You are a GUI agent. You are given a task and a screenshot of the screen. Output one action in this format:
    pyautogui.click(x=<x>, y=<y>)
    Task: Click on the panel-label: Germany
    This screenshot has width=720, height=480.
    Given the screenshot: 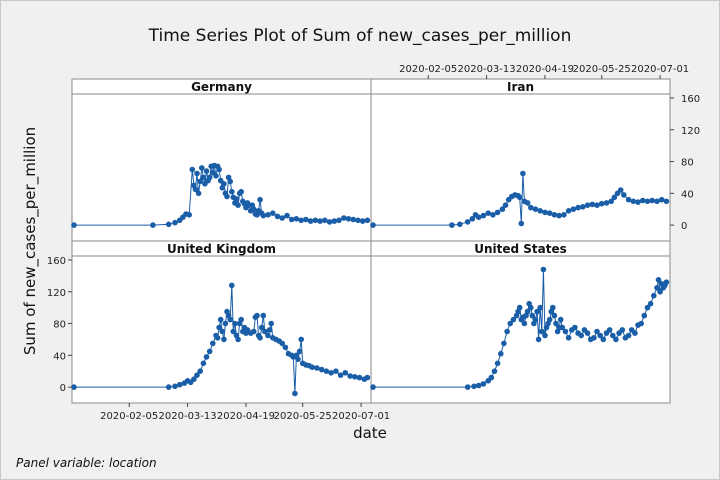 What is the action you would take?
    pyautogui.click(x=221, y=87)
    